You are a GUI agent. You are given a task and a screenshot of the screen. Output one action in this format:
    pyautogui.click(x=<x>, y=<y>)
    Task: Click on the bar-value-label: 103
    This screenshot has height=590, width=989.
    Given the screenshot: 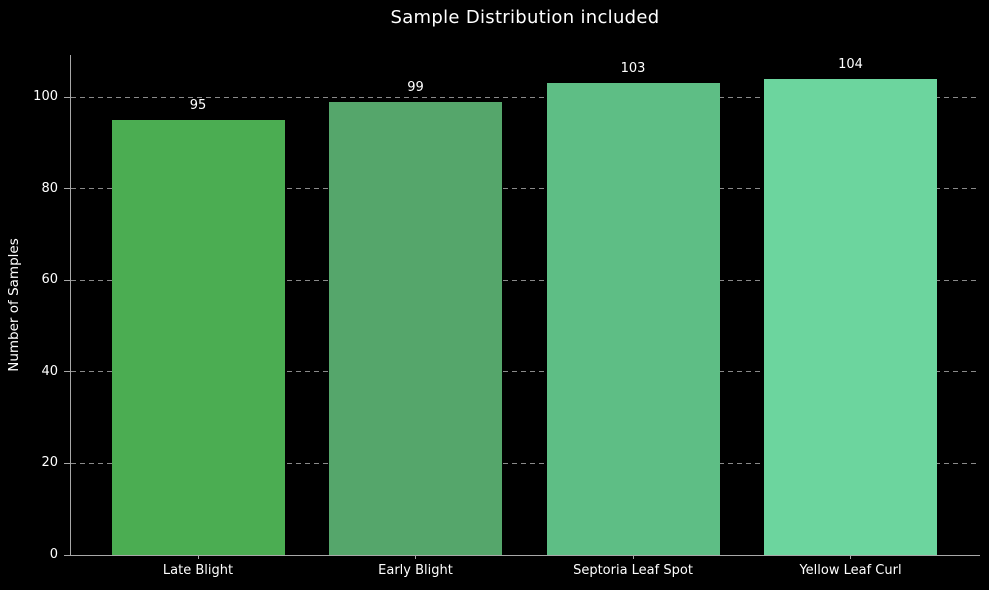 What is the action you would take?
    pyautogui.click(x=633, y=69)
    